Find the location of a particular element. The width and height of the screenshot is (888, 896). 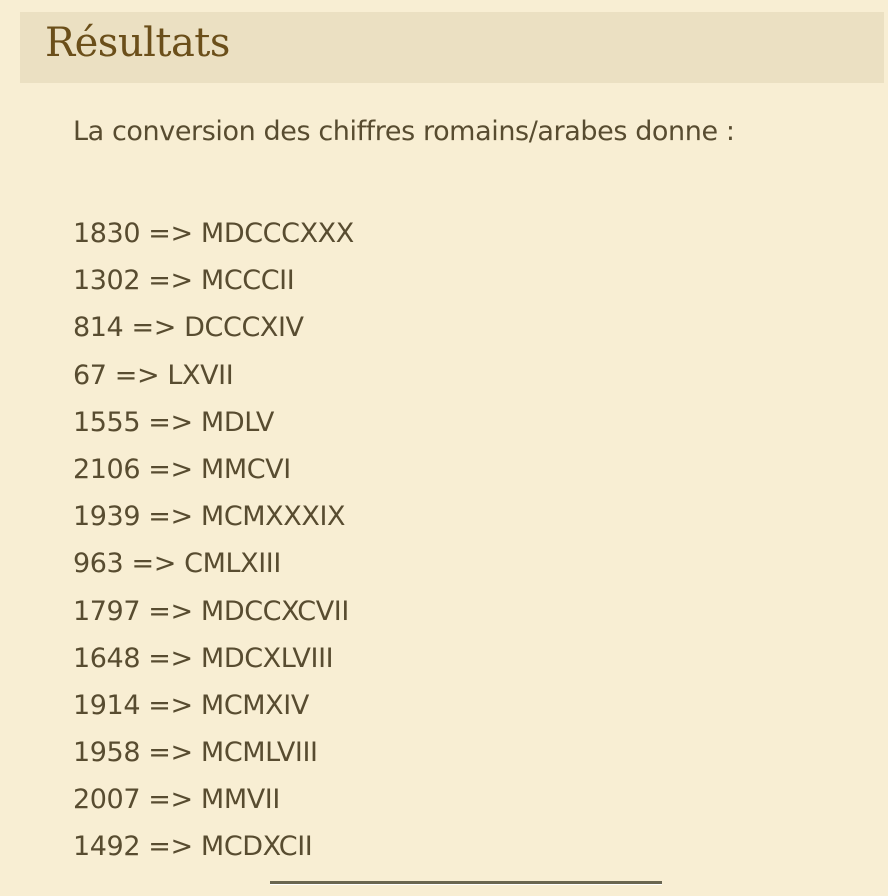

list-item: 1939 => MCMXXXIX is located at coordinates (209, 517).